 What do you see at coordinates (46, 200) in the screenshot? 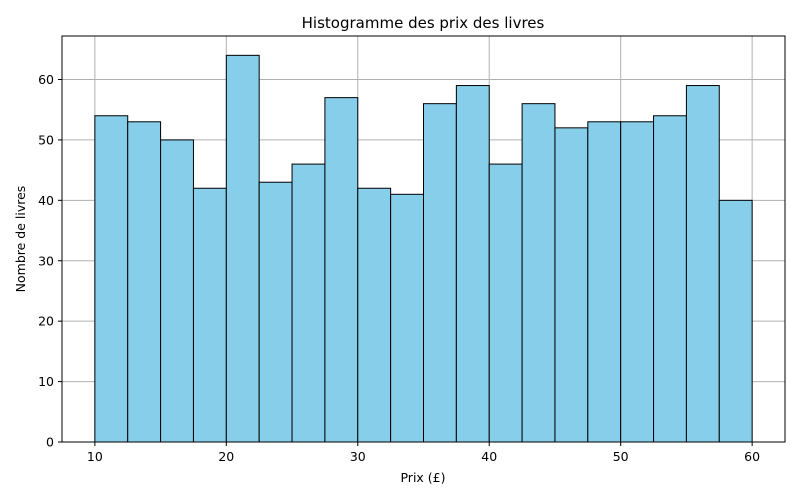
I see `y-tick-label: 40` at bounding box center [46, 200].